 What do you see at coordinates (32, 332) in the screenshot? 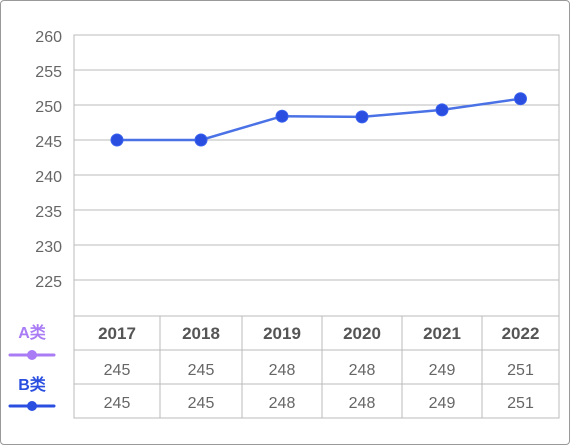
I see `legend-a-label: A类` at bounding box center [32, 332].